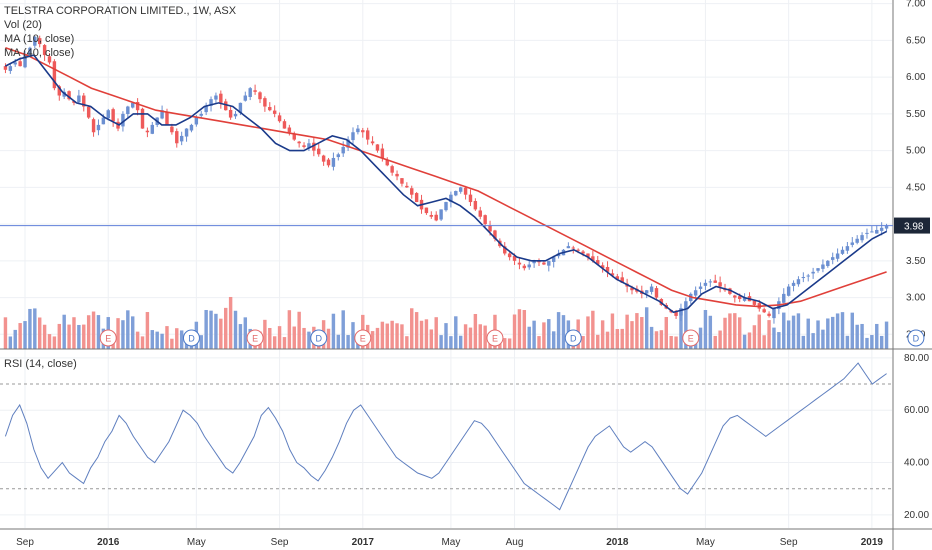  What do you see at coordinates (363, 542) in the screenshot?
I see `x-tick-label: 2017` at bounding box center [363, 542].